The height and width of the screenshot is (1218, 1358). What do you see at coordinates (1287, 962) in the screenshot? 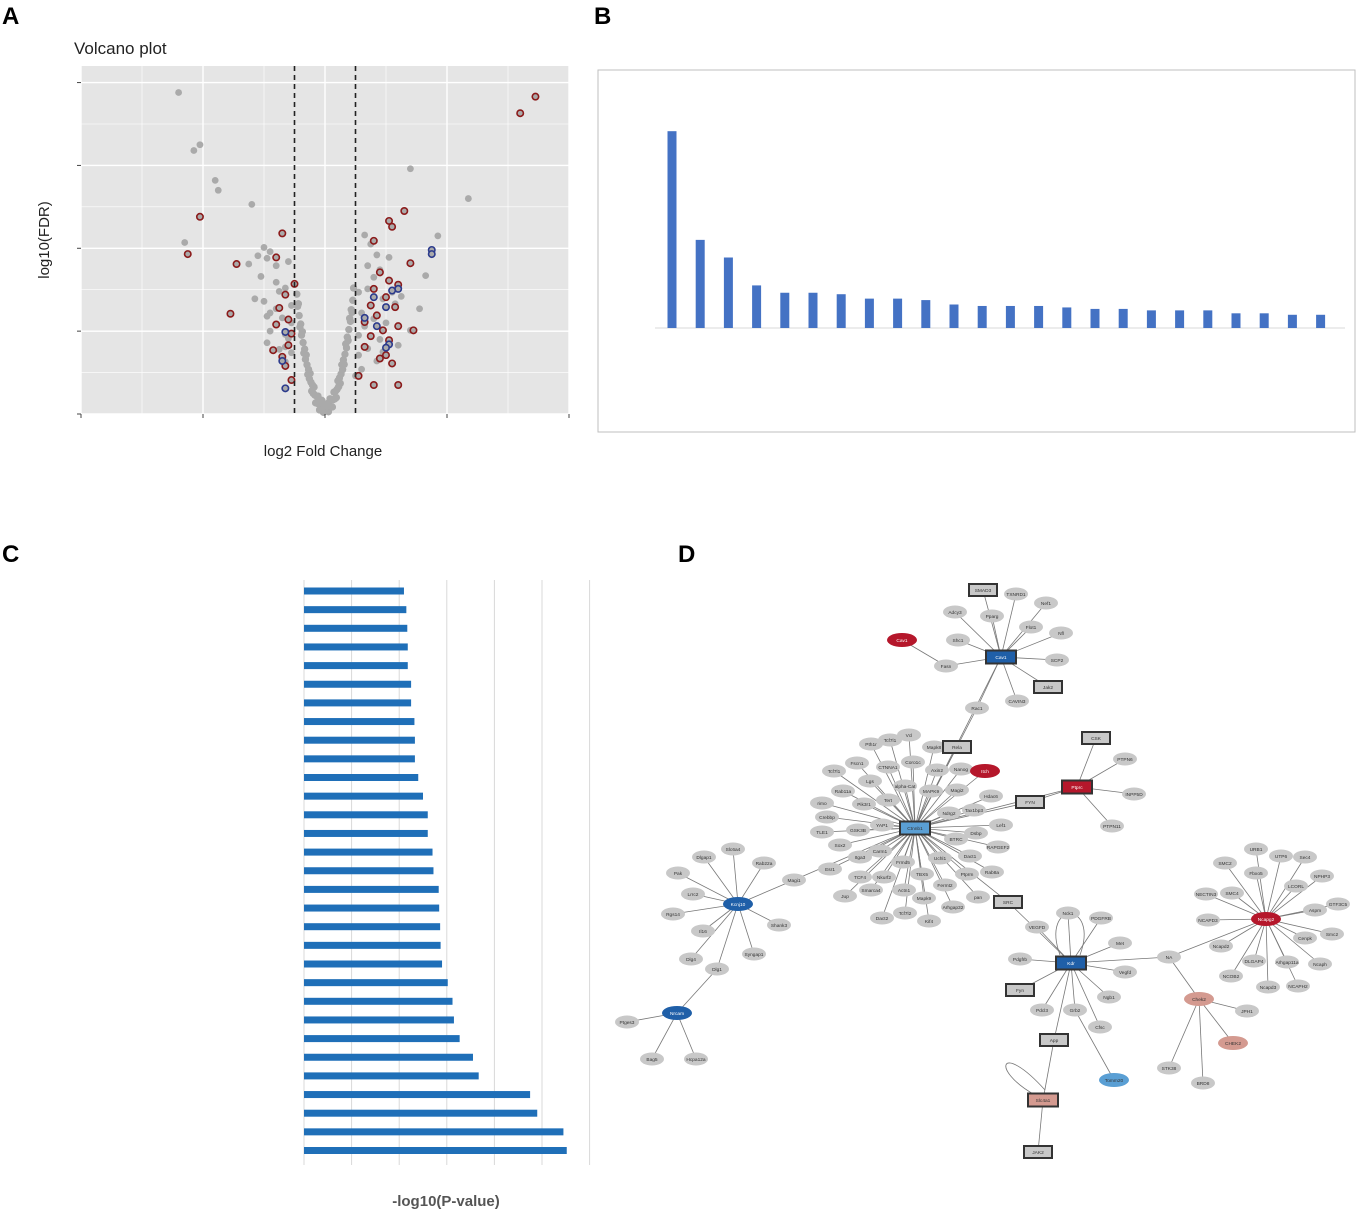
I see `network-node: Arhgap11a` at bounding box center [1287, 962].